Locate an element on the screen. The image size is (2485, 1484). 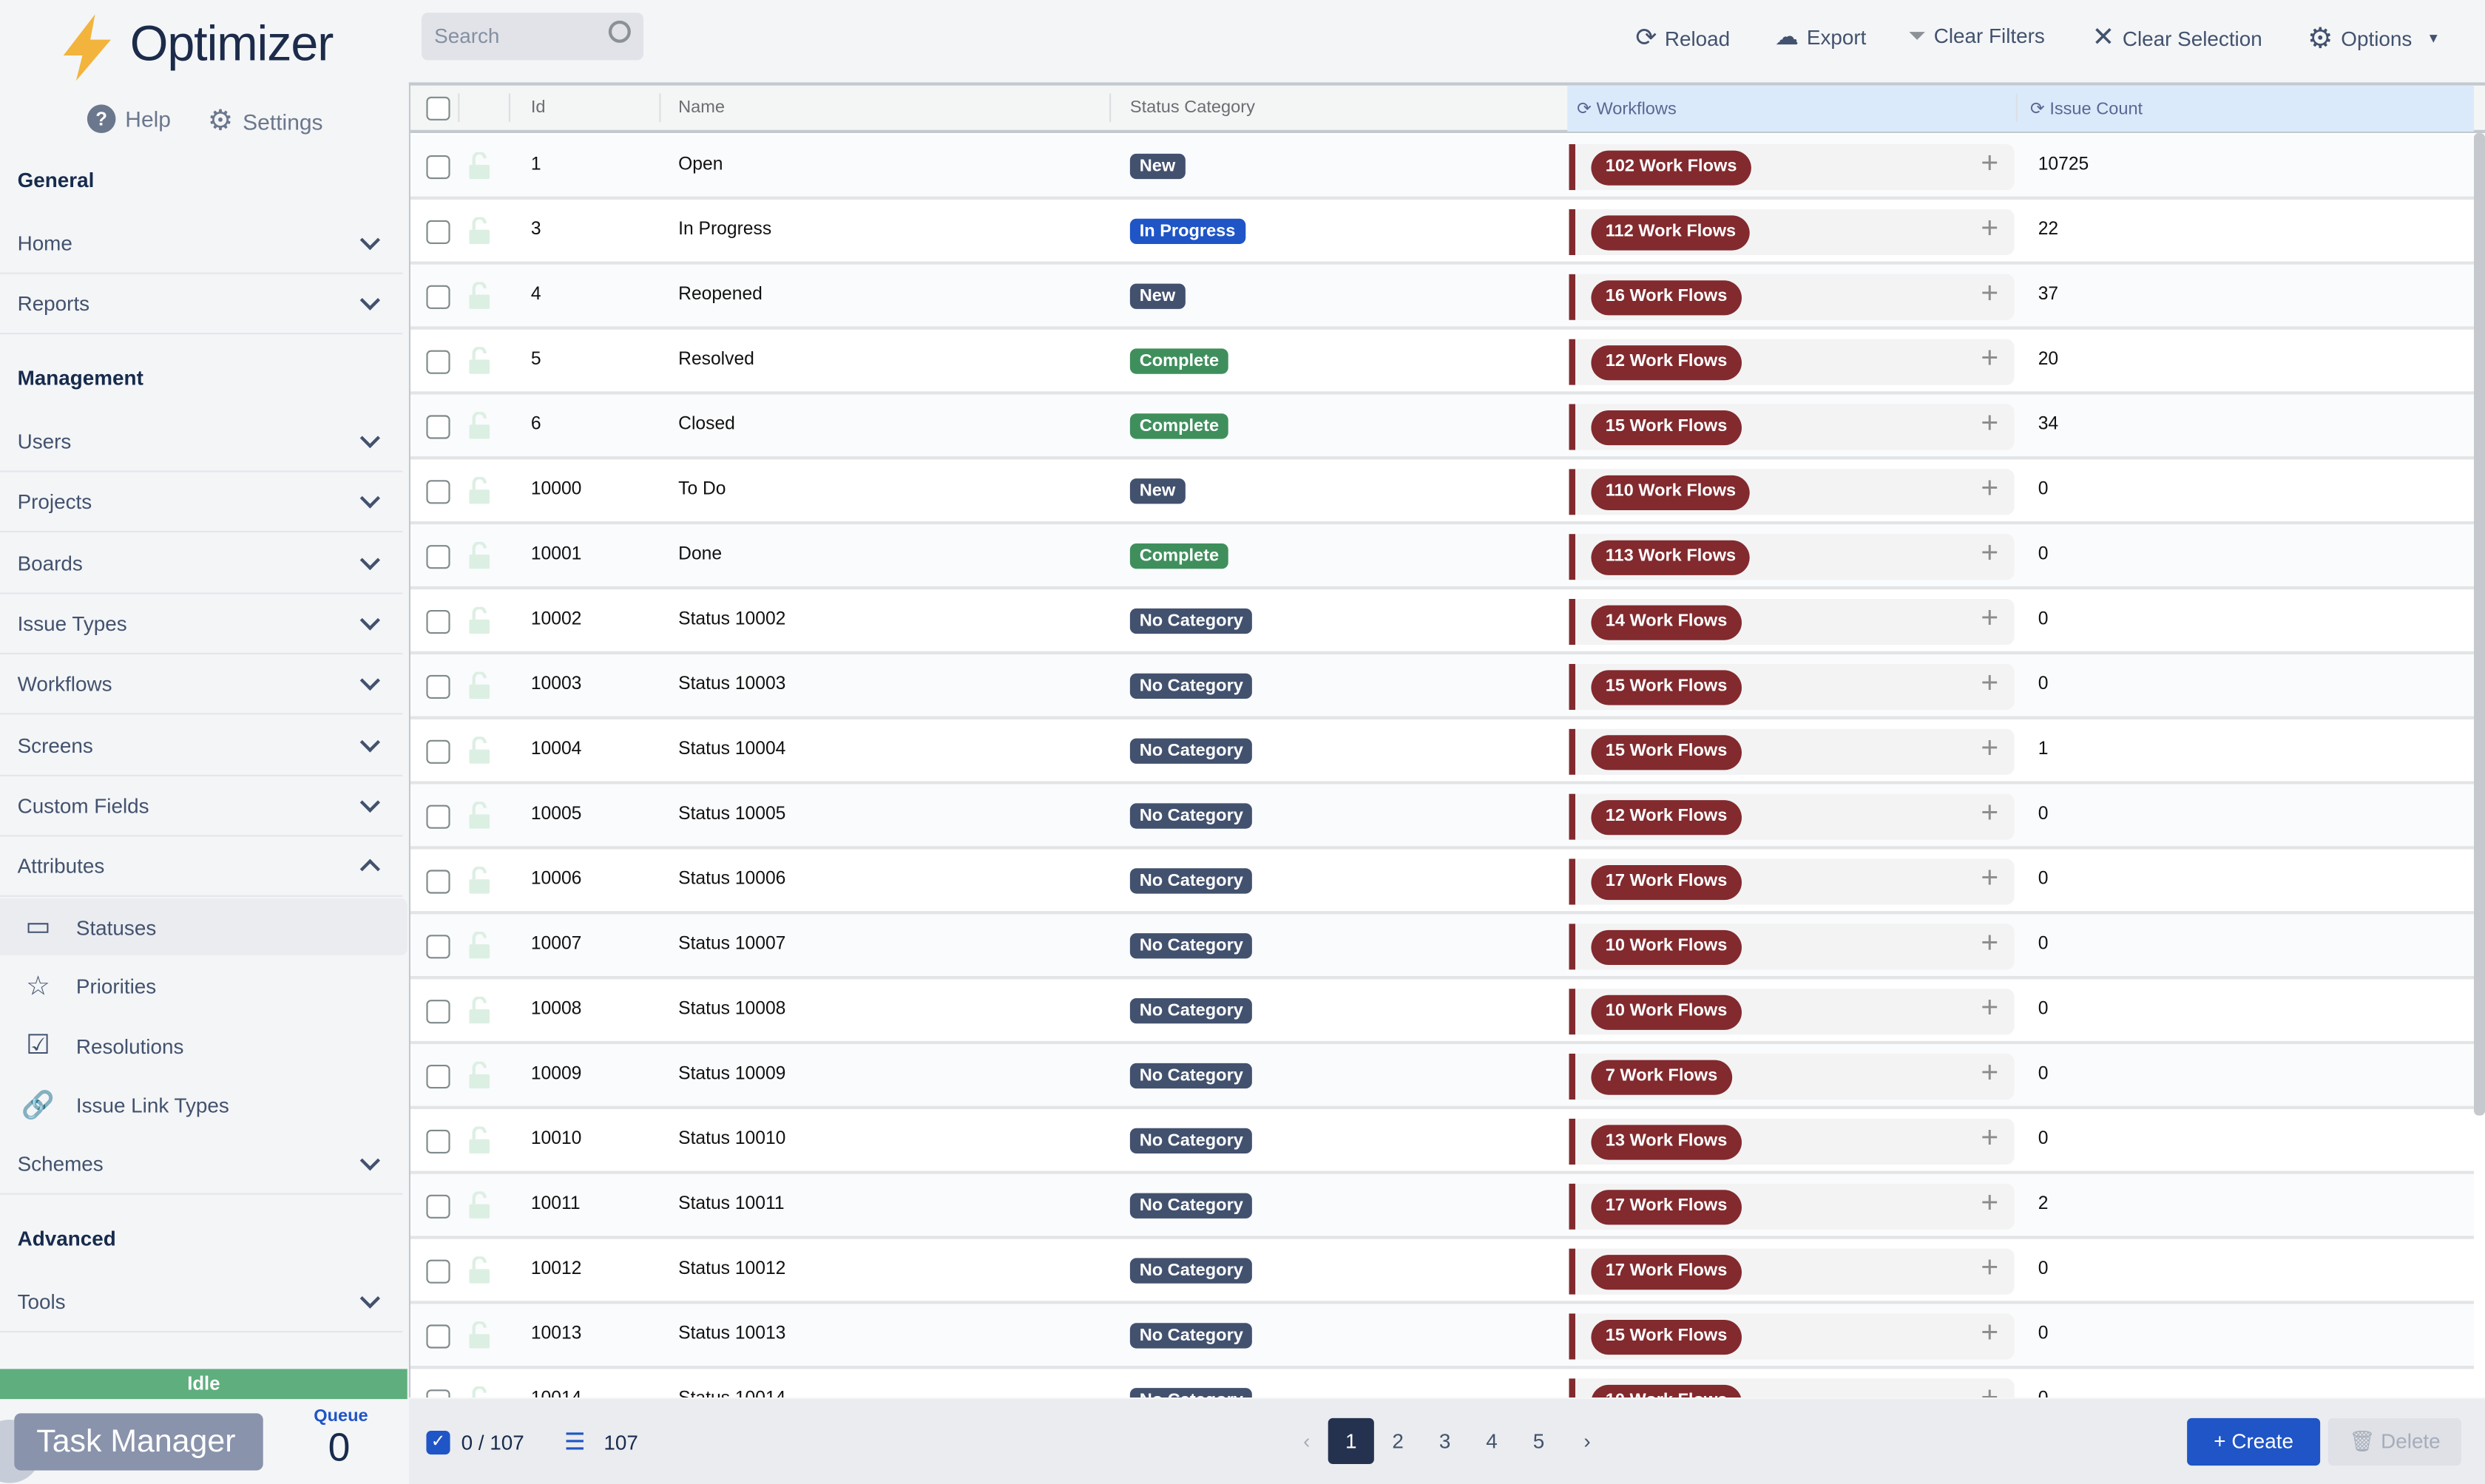
page-4-button: 4 is located at coordinates (1492, 1441).